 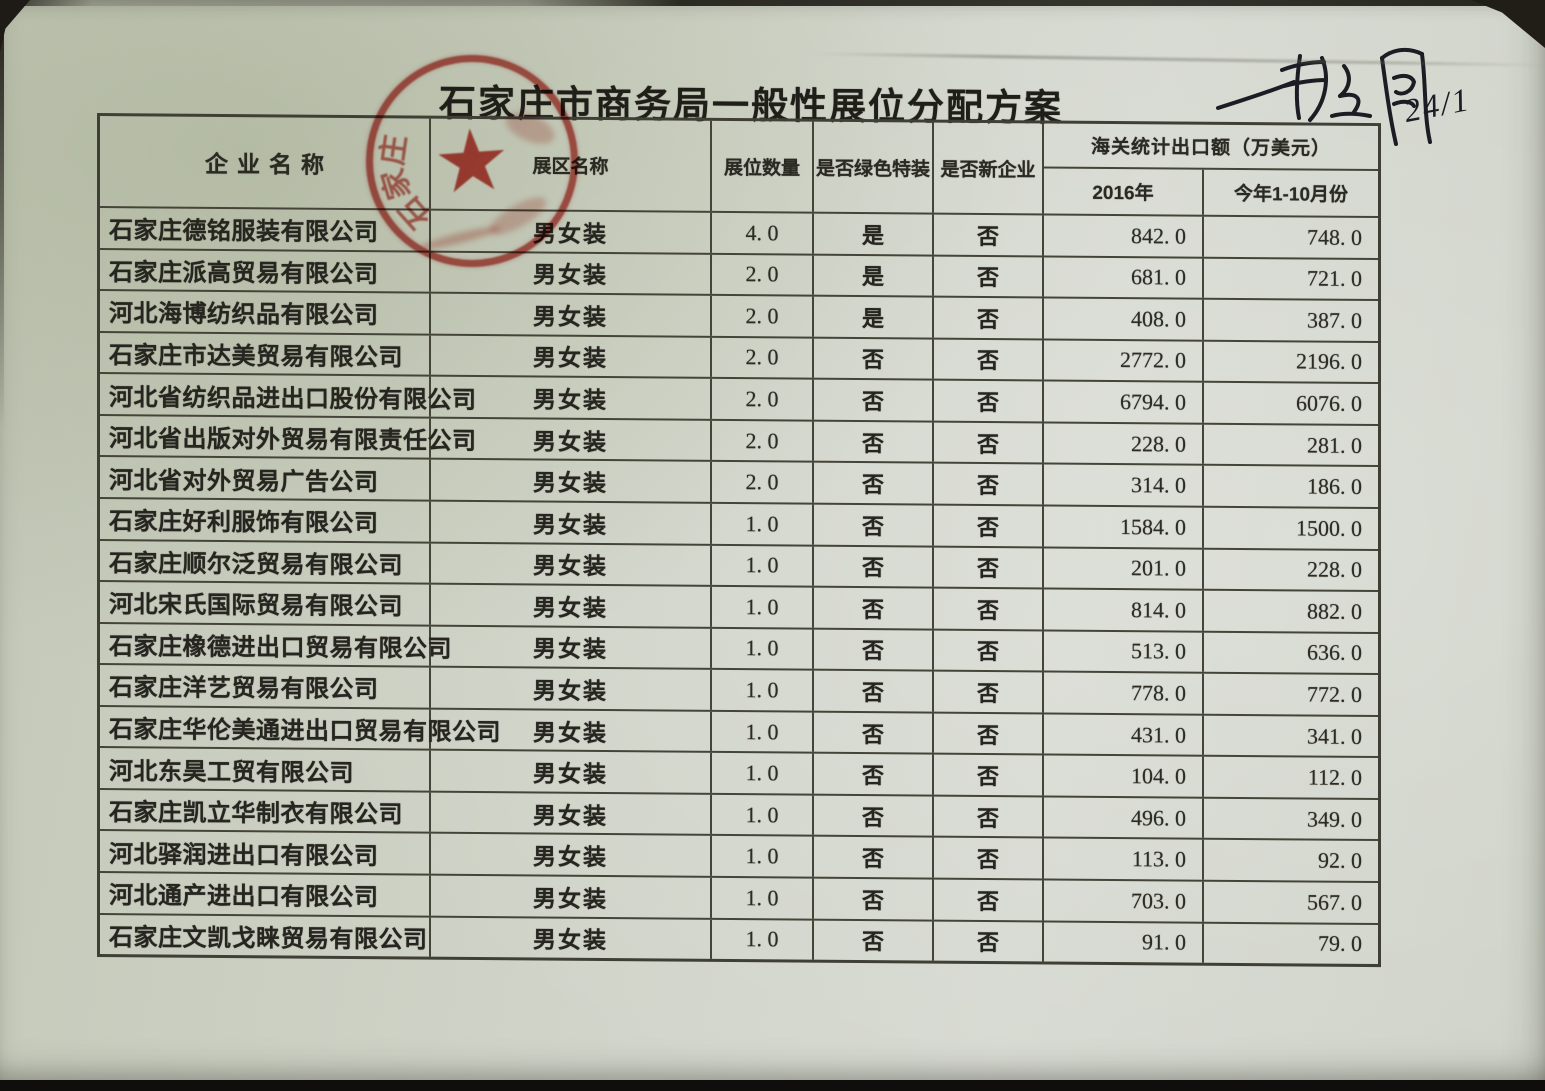 What do you see at coordinates (1124, 610) in the screenshot?
I see `export-2016-cell: 814. 0` at bounding box center [1124, 610].